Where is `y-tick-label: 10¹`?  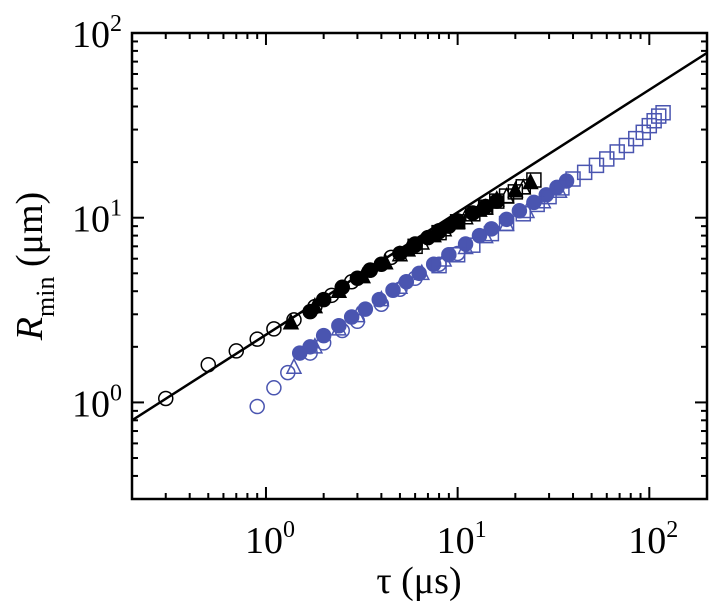
y-tick-label: 10¹ is located at coordinates (97, 218).